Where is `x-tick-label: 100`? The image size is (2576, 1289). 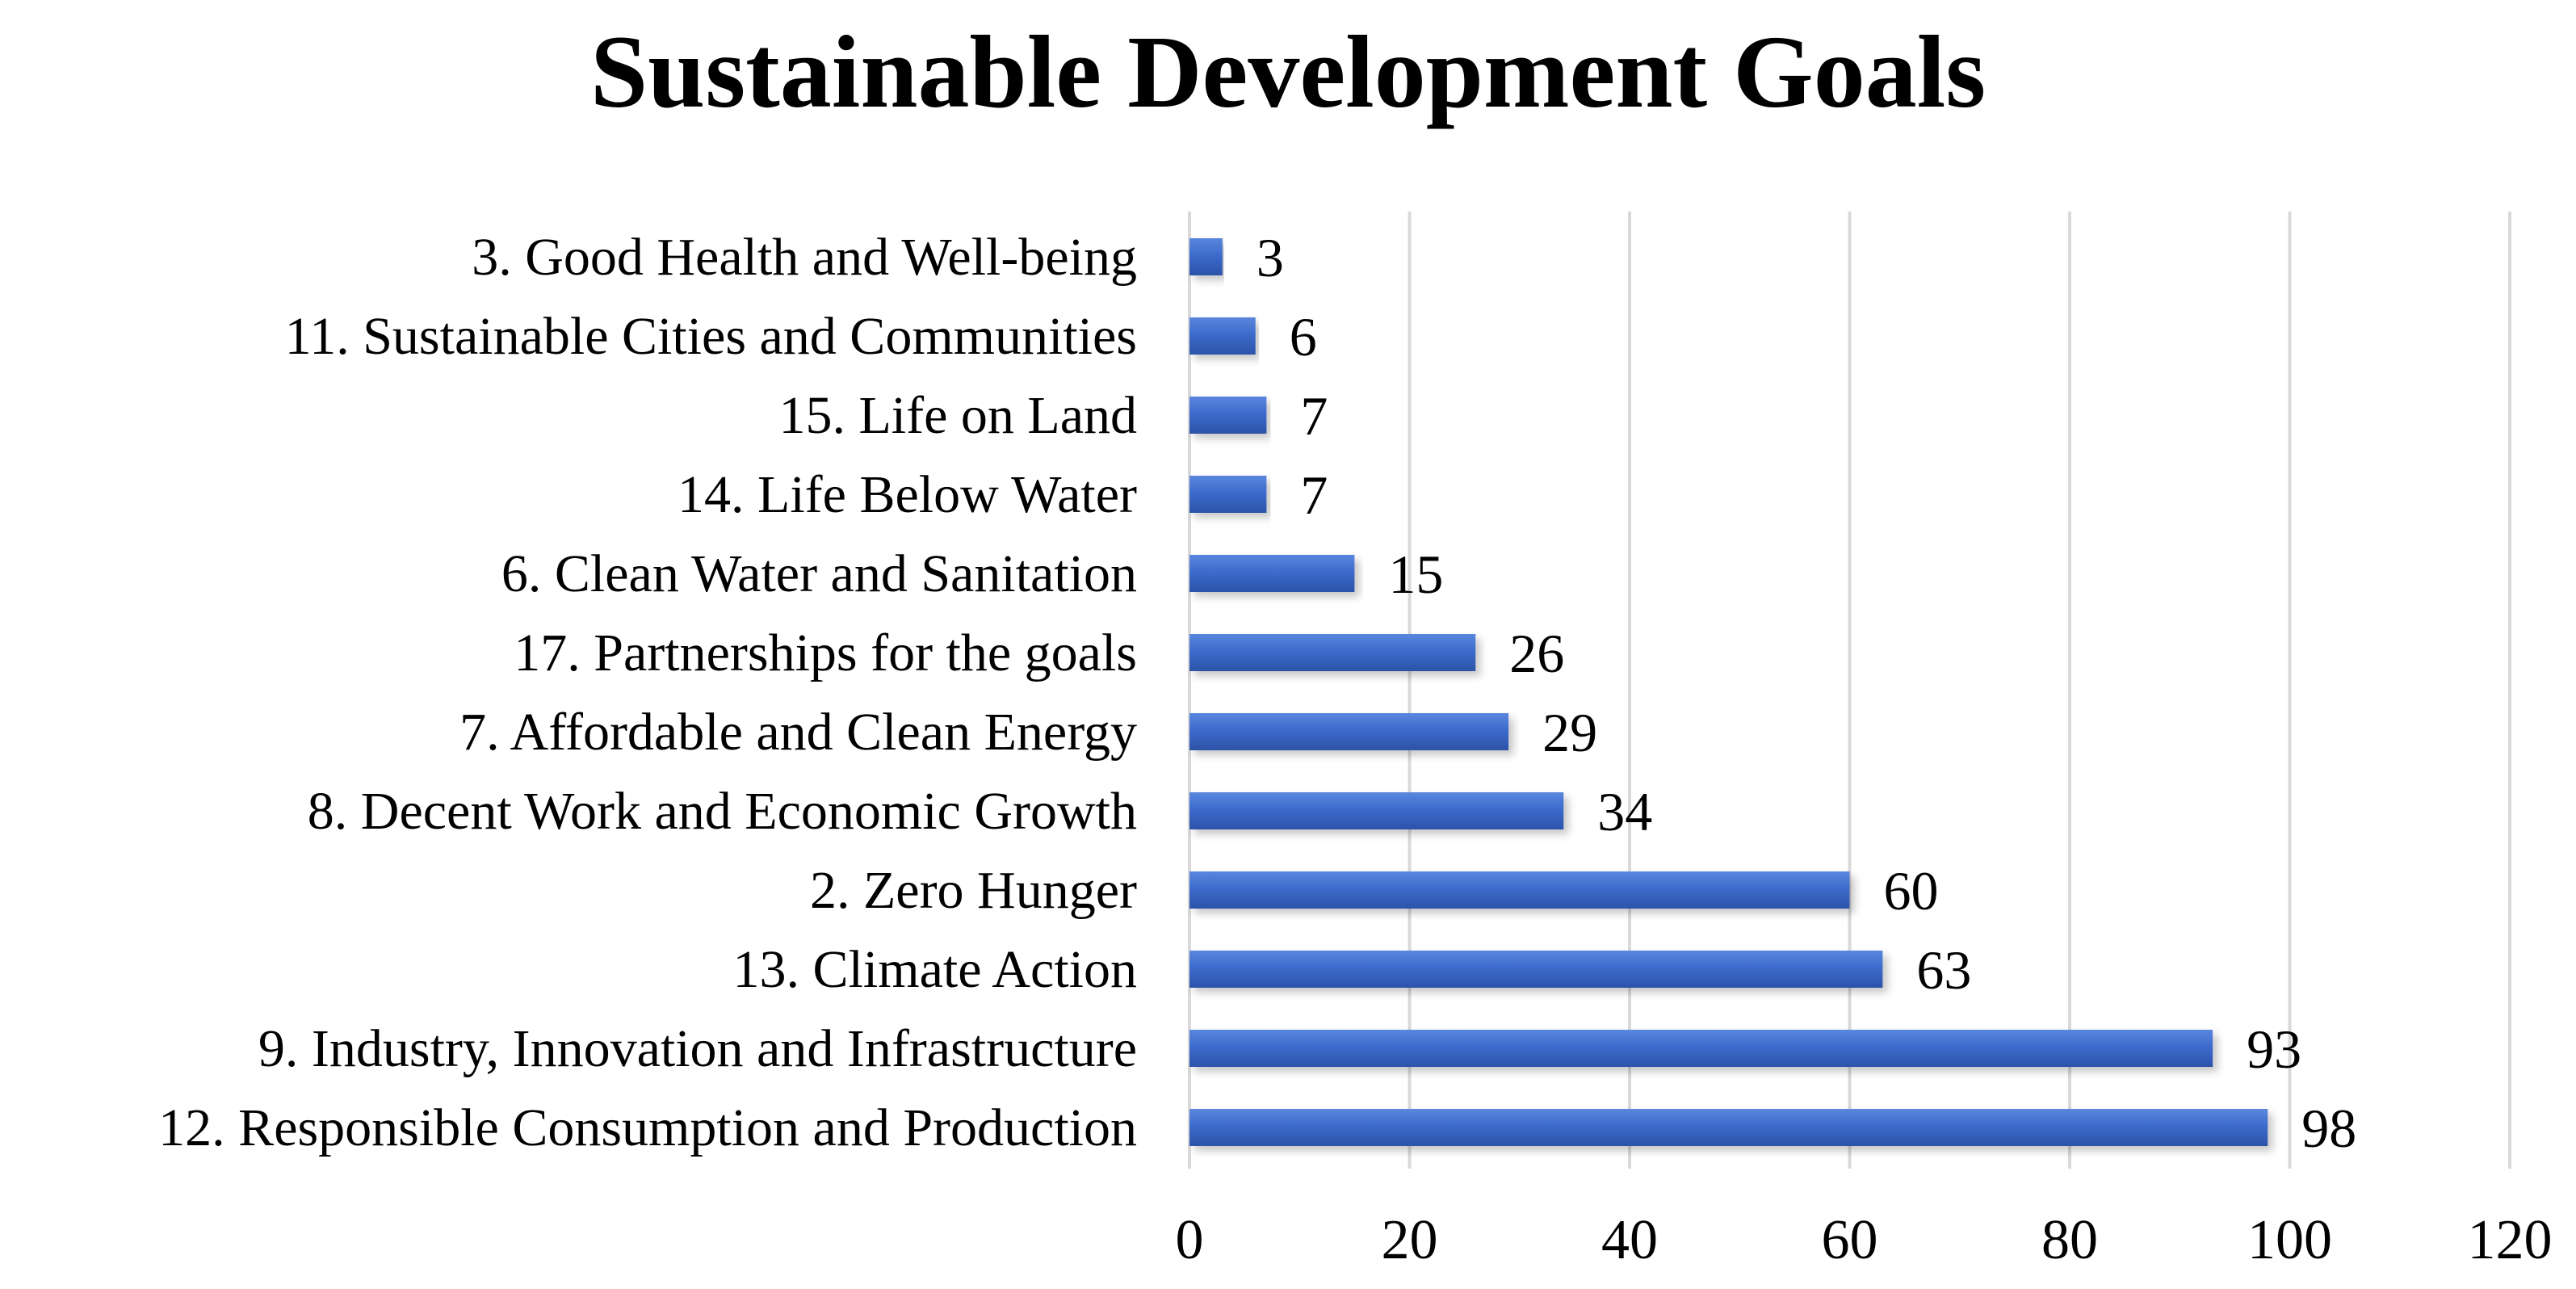
x-tick-label: 100 is located at coordinates (2289, 1240).